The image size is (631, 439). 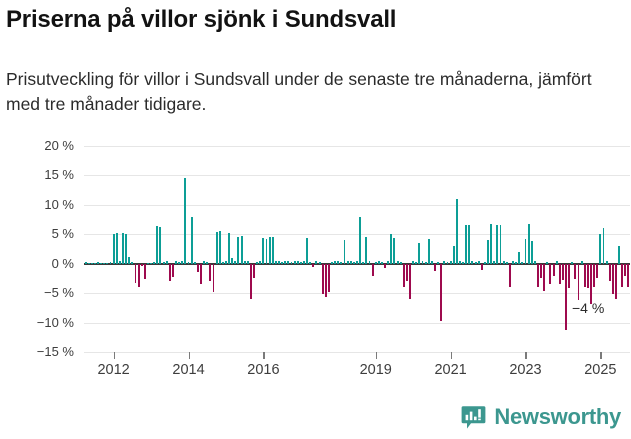 I want to click on x-axis-tick-label: 2021, so click(x=450, y=370).